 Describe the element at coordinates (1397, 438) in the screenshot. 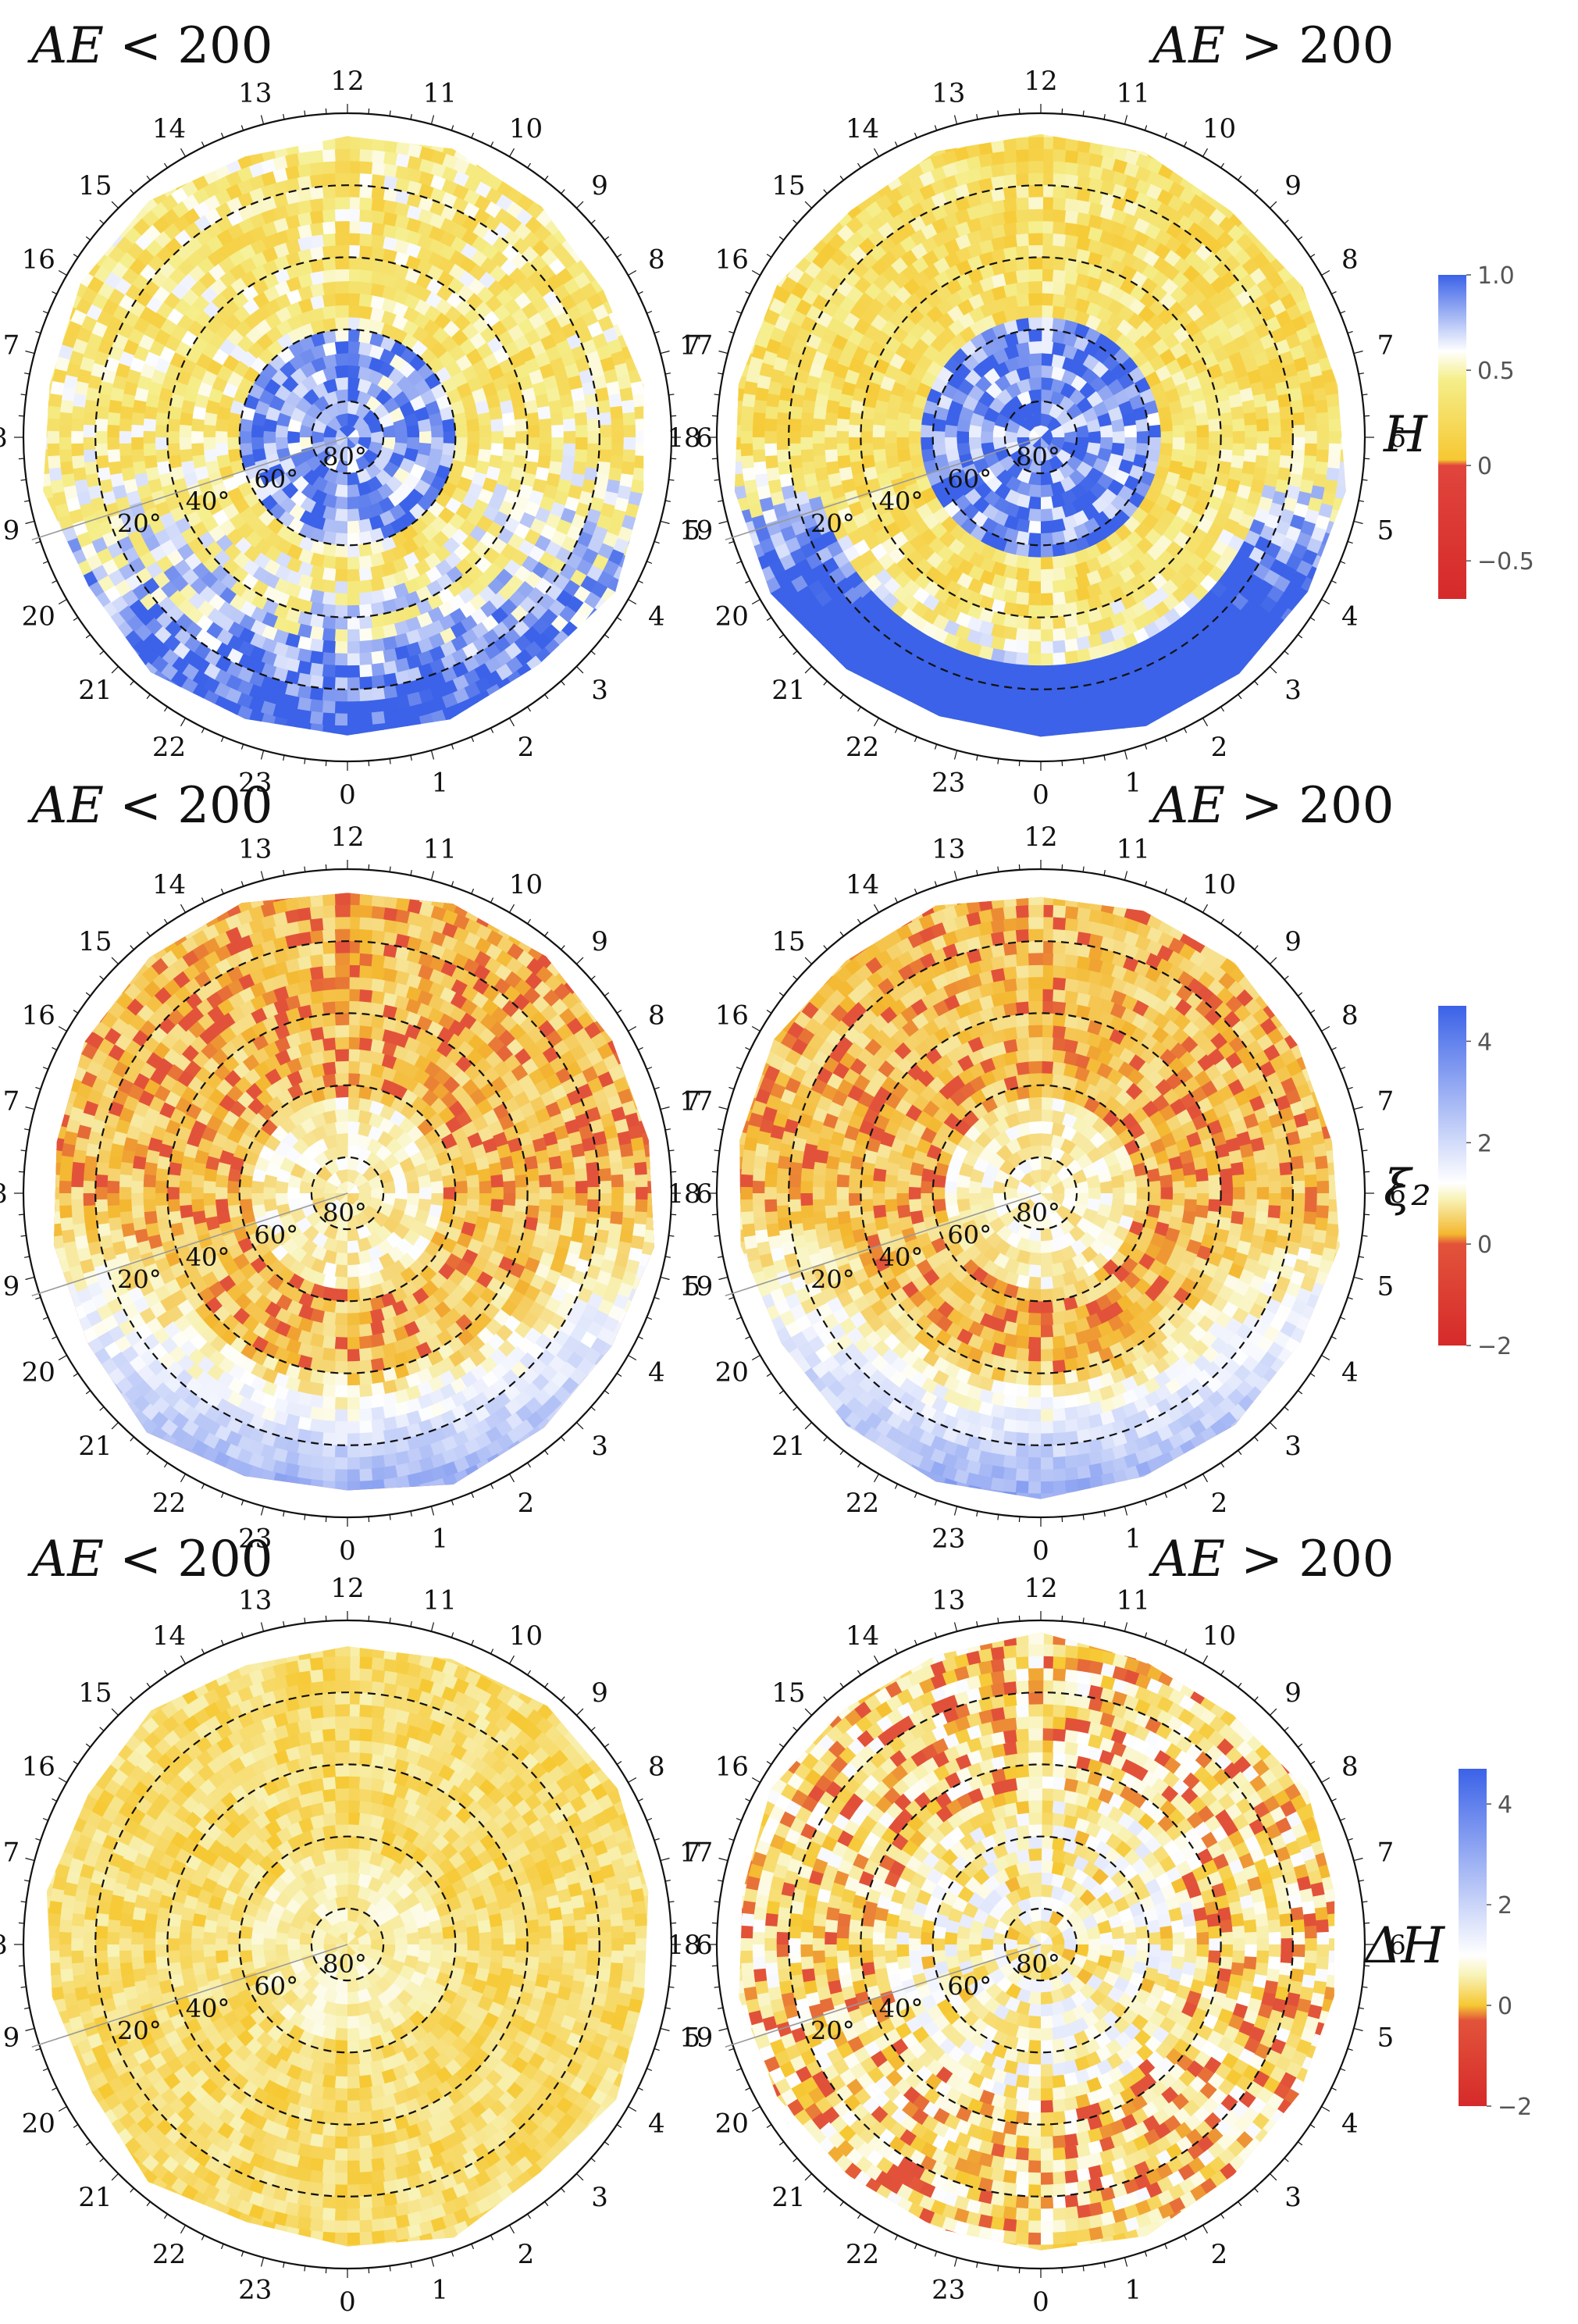

I see `mlt-label-6: 6` at that location.